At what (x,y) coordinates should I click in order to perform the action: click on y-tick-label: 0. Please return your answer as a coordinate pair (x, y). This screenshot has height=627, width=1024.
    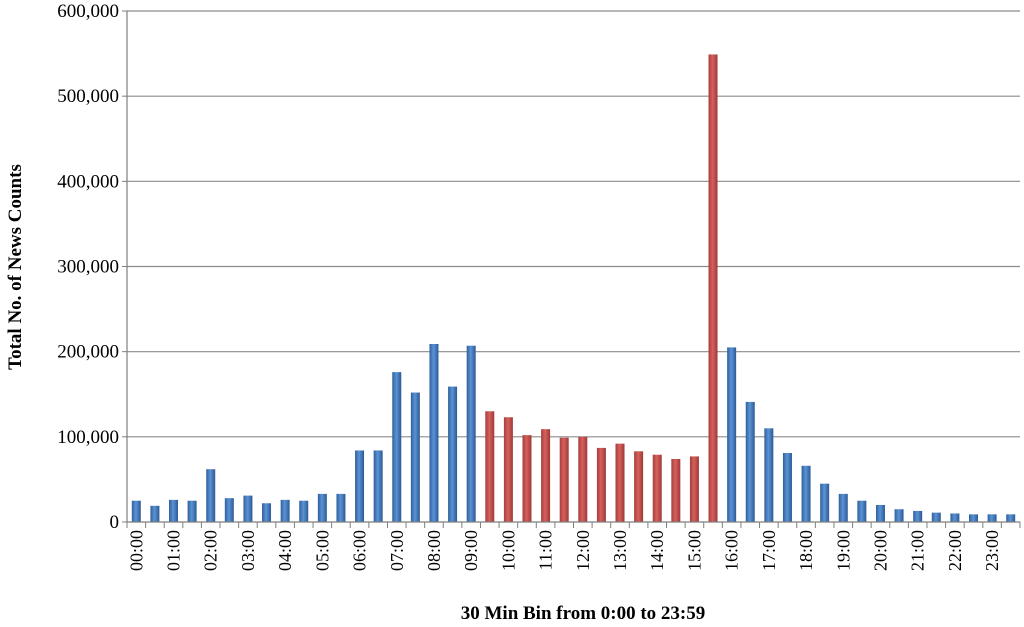
    Looking at the image, I should click on (115, 522).